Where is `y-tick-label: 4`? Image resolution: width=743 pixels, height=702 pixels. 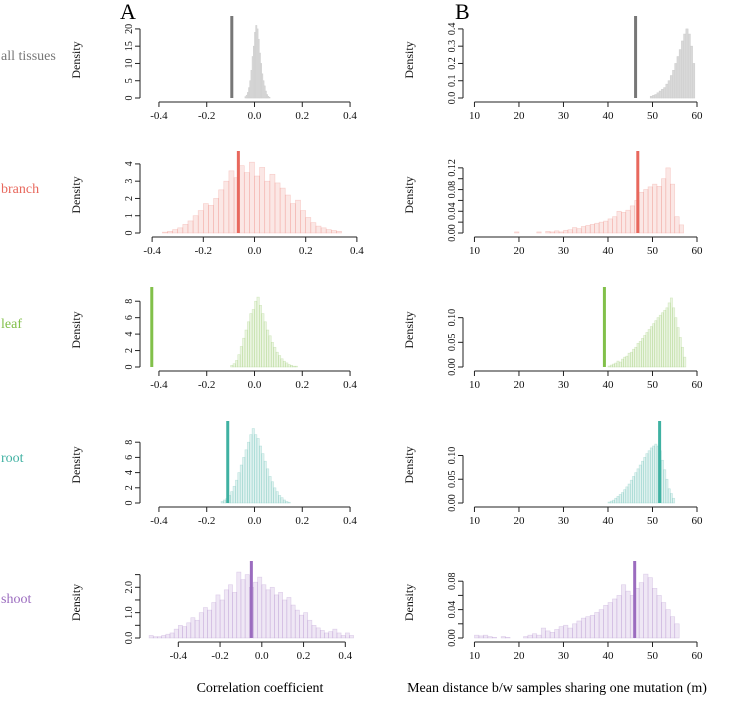 y-tick-label: 4 is located at coordinates (129, 334).